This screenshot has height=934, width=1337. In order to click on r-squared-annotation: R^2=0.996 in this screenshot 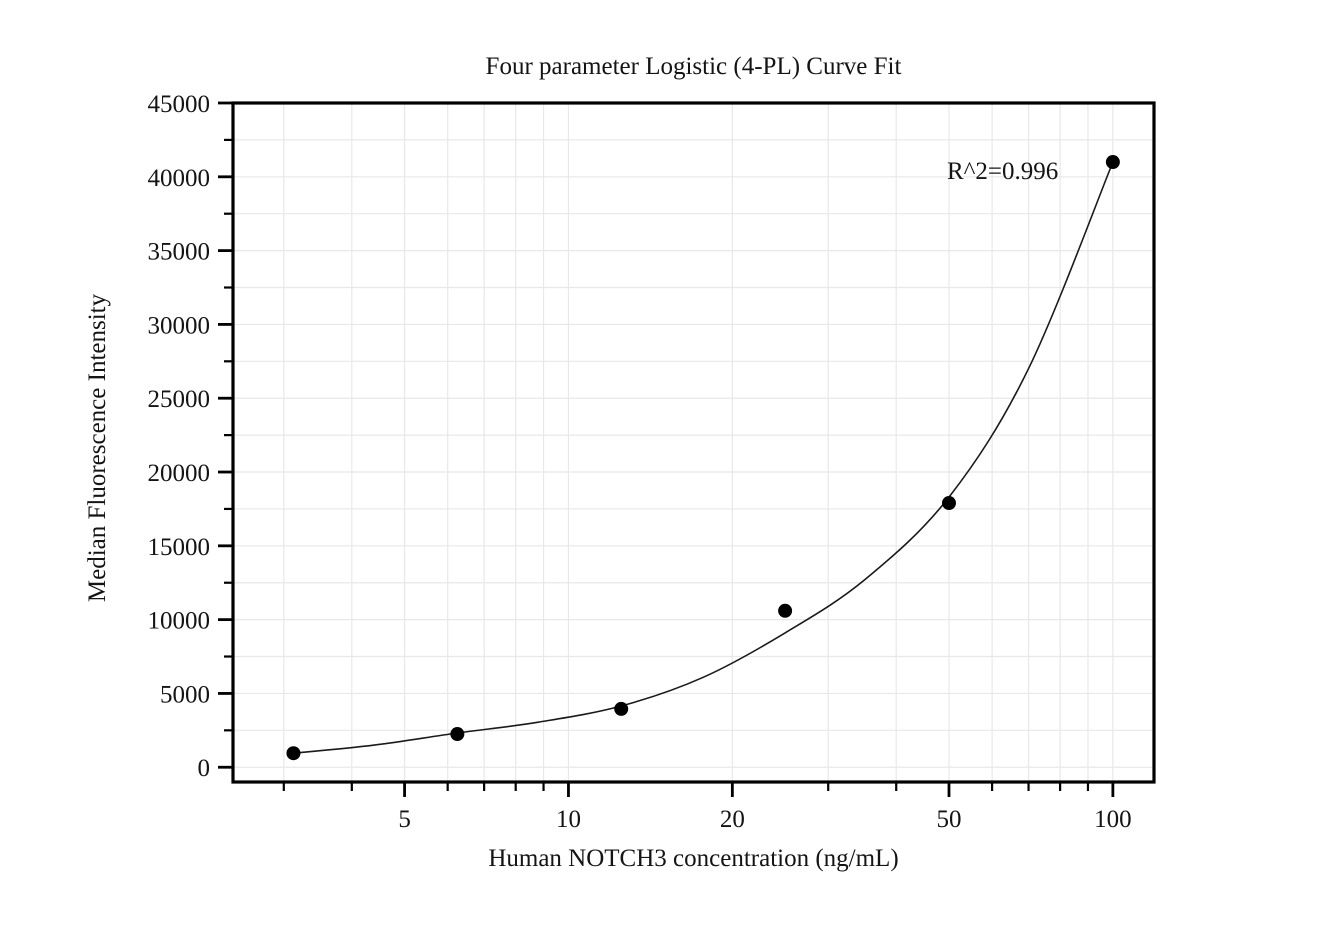, I will do `click(1003, 171)`.